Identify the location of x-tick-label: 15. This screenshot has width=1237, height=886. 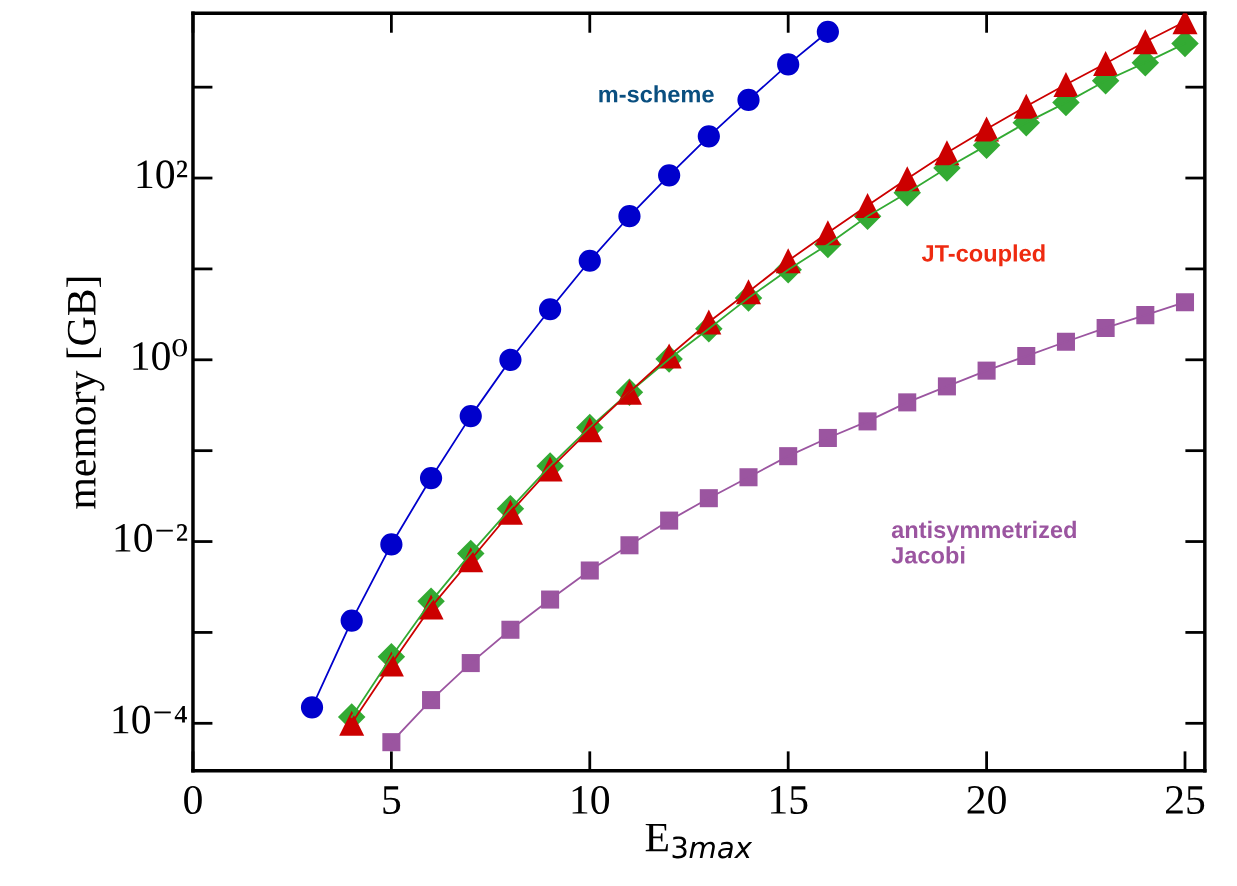
(789, 800).